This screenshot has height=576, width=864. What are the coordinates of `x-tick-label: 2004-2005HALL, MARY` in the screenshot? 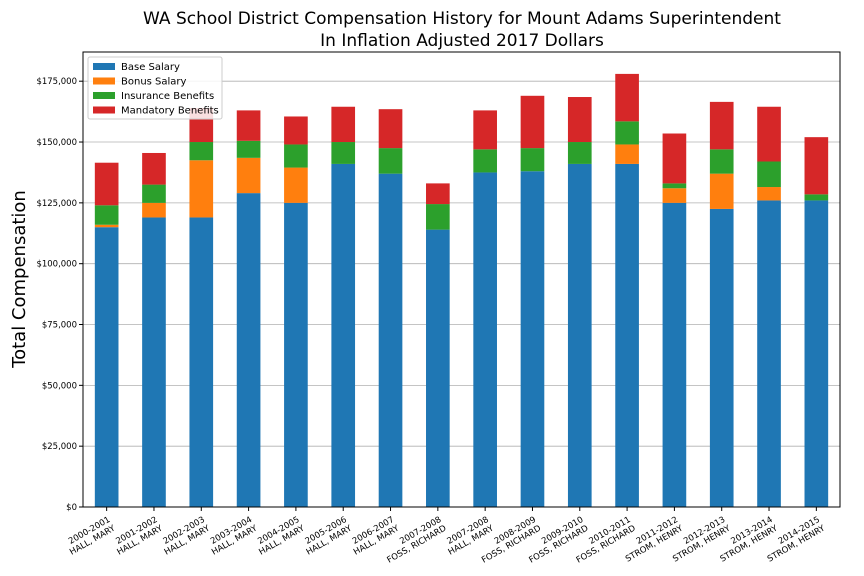 It's located at (279, 536).